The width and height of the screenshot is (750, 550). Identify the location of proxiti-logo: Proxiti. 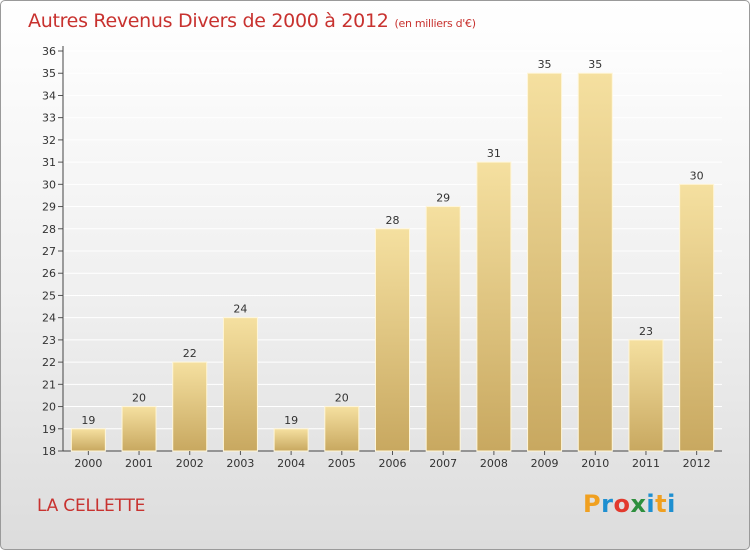
(629, 504).